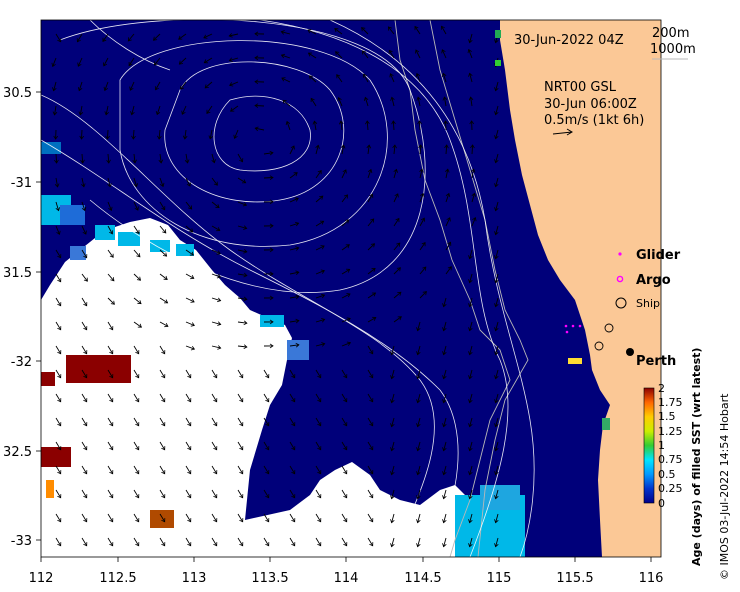  Describe the element at coordinates (590, 104) in the screenshot. I see `current-time-label: 30-Jun 06:00Z` at that location.